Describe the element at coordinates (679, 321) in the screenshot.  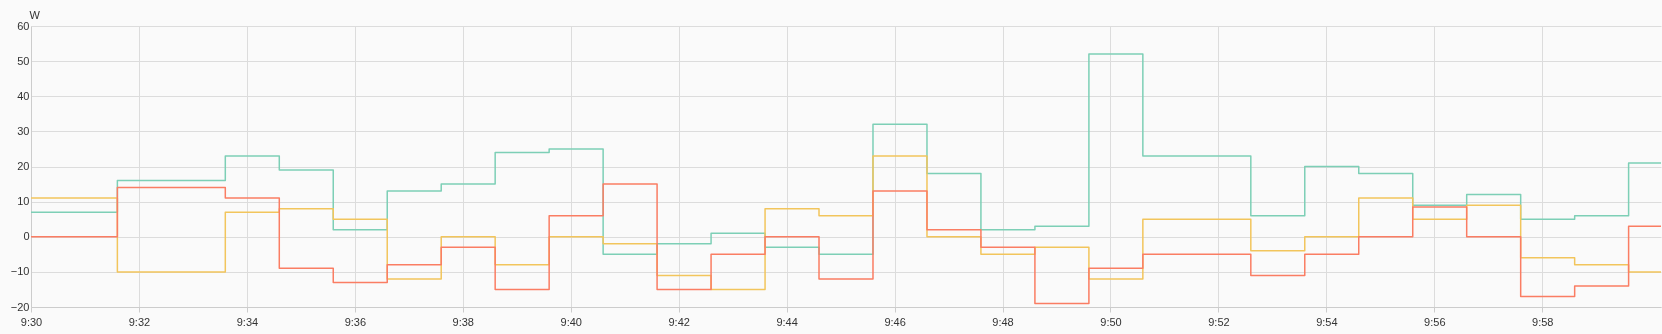
I see `x-tick-label: 9:42` at that location.